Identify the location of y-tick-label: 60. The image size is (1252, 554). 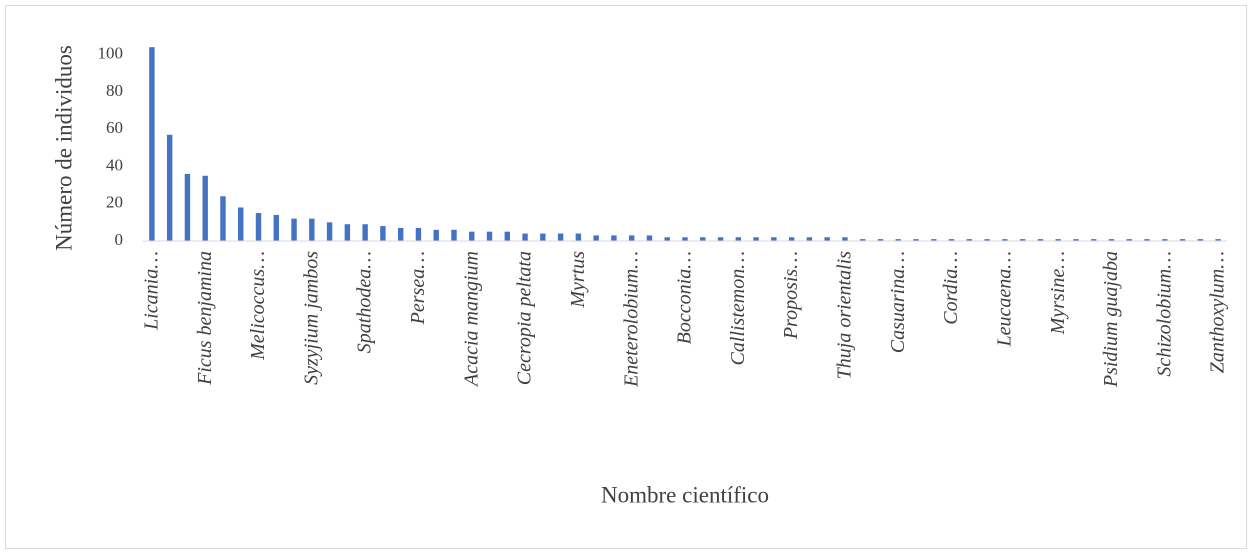
(114, 127).